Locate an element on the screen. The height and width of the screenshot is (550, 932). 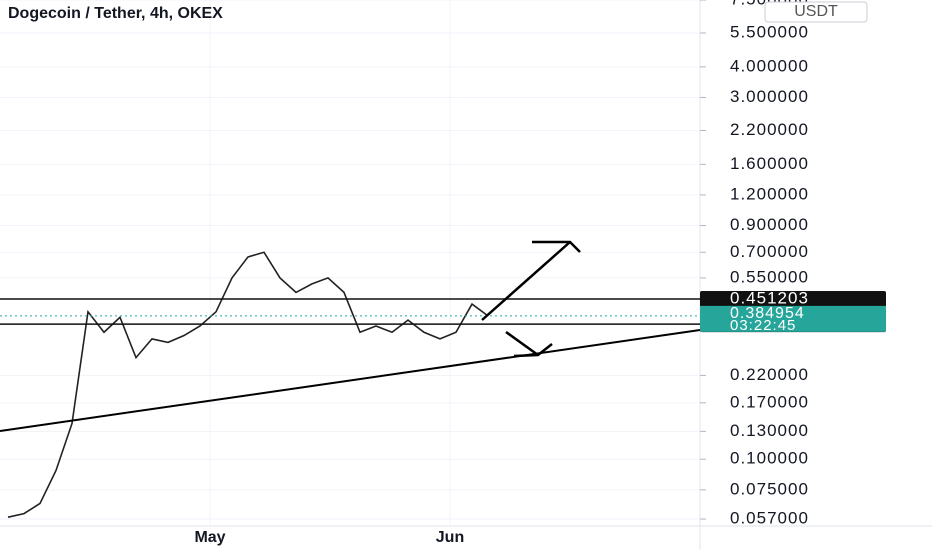
last-price-badge is located at coordinates (793, 318).